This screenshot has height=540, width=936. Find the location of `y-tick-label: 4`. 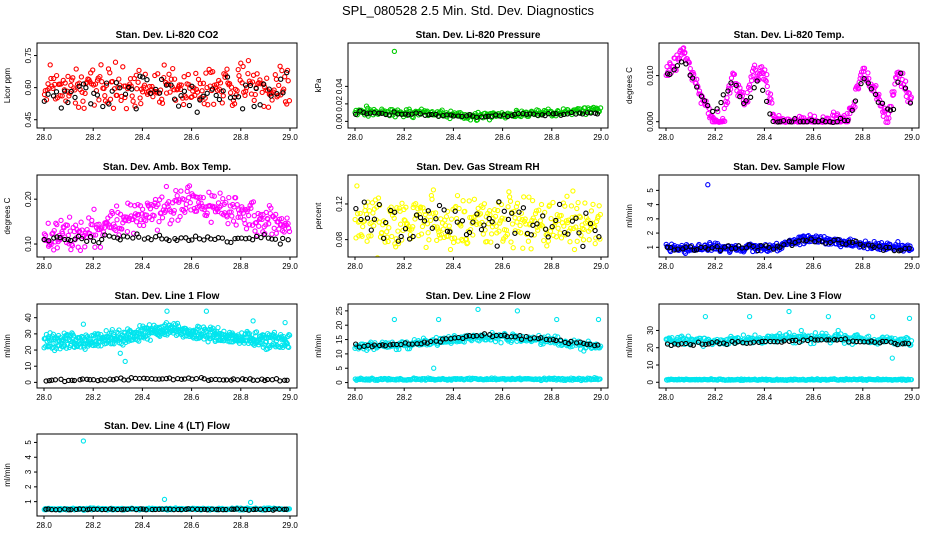

y-tick-label: 4 is located at coordinates (28, 456).